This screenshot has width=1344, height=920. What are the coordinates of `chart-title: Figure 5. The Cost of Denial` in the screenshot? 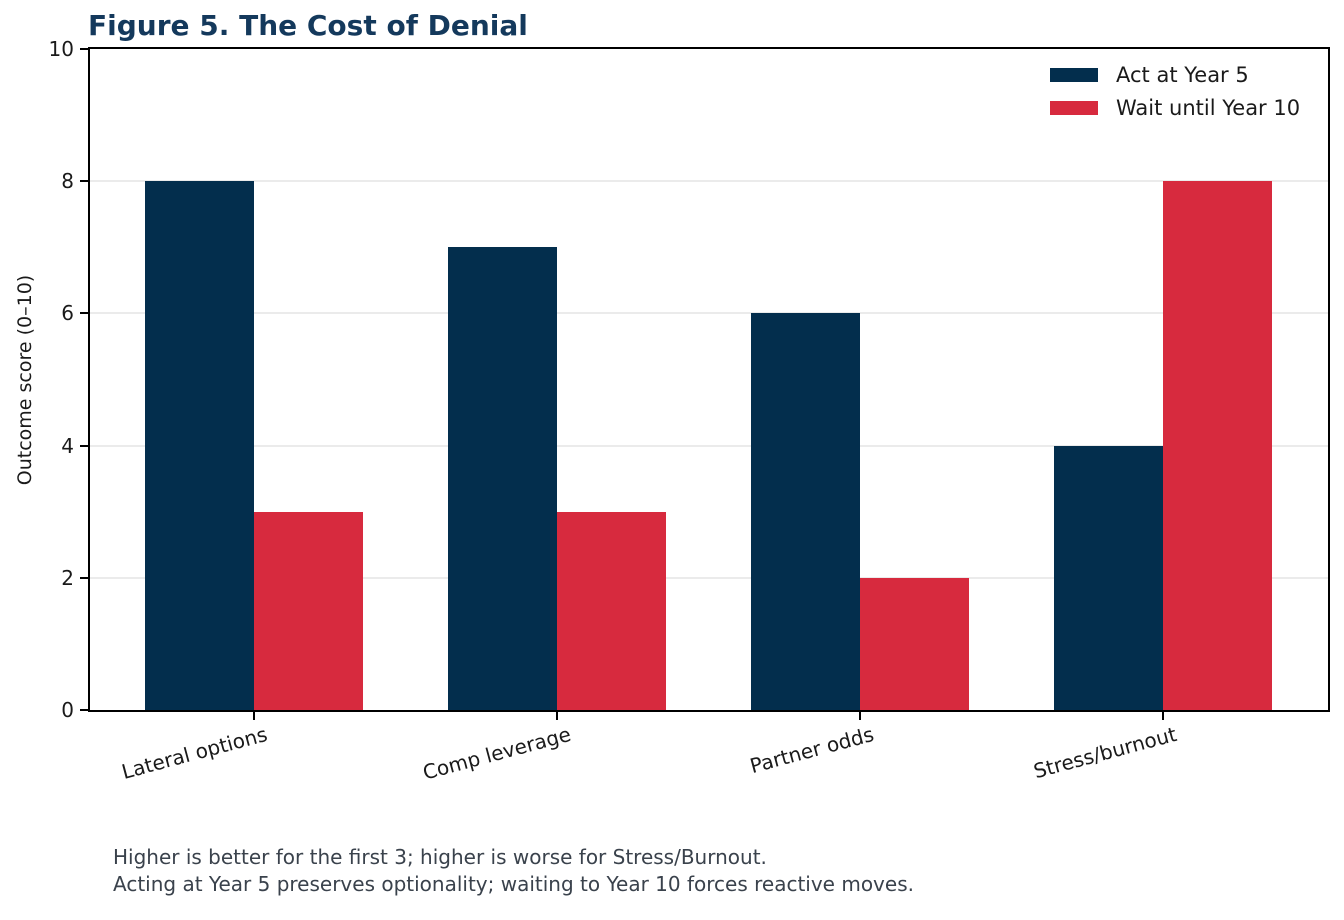 It's located at (308, 25).